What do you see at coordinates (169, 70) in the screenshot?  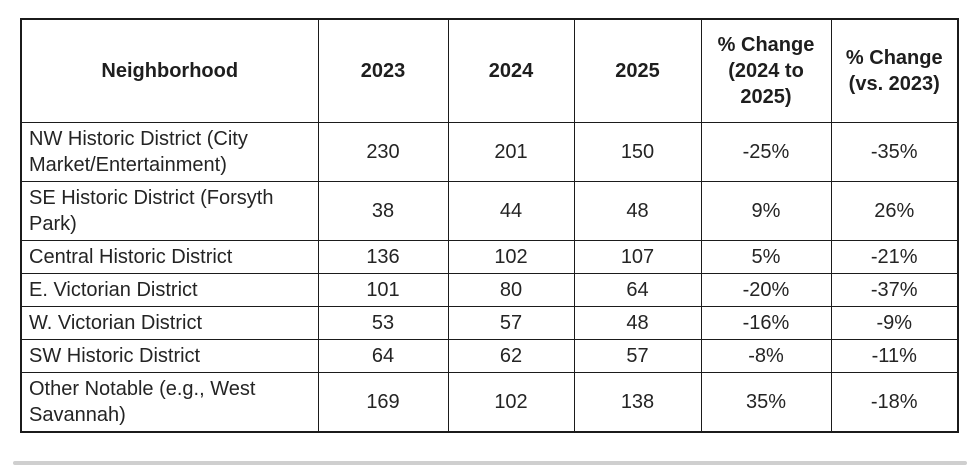 I see `column-header-neighborhood: Neighborhood` at bounding box center [169, 70].